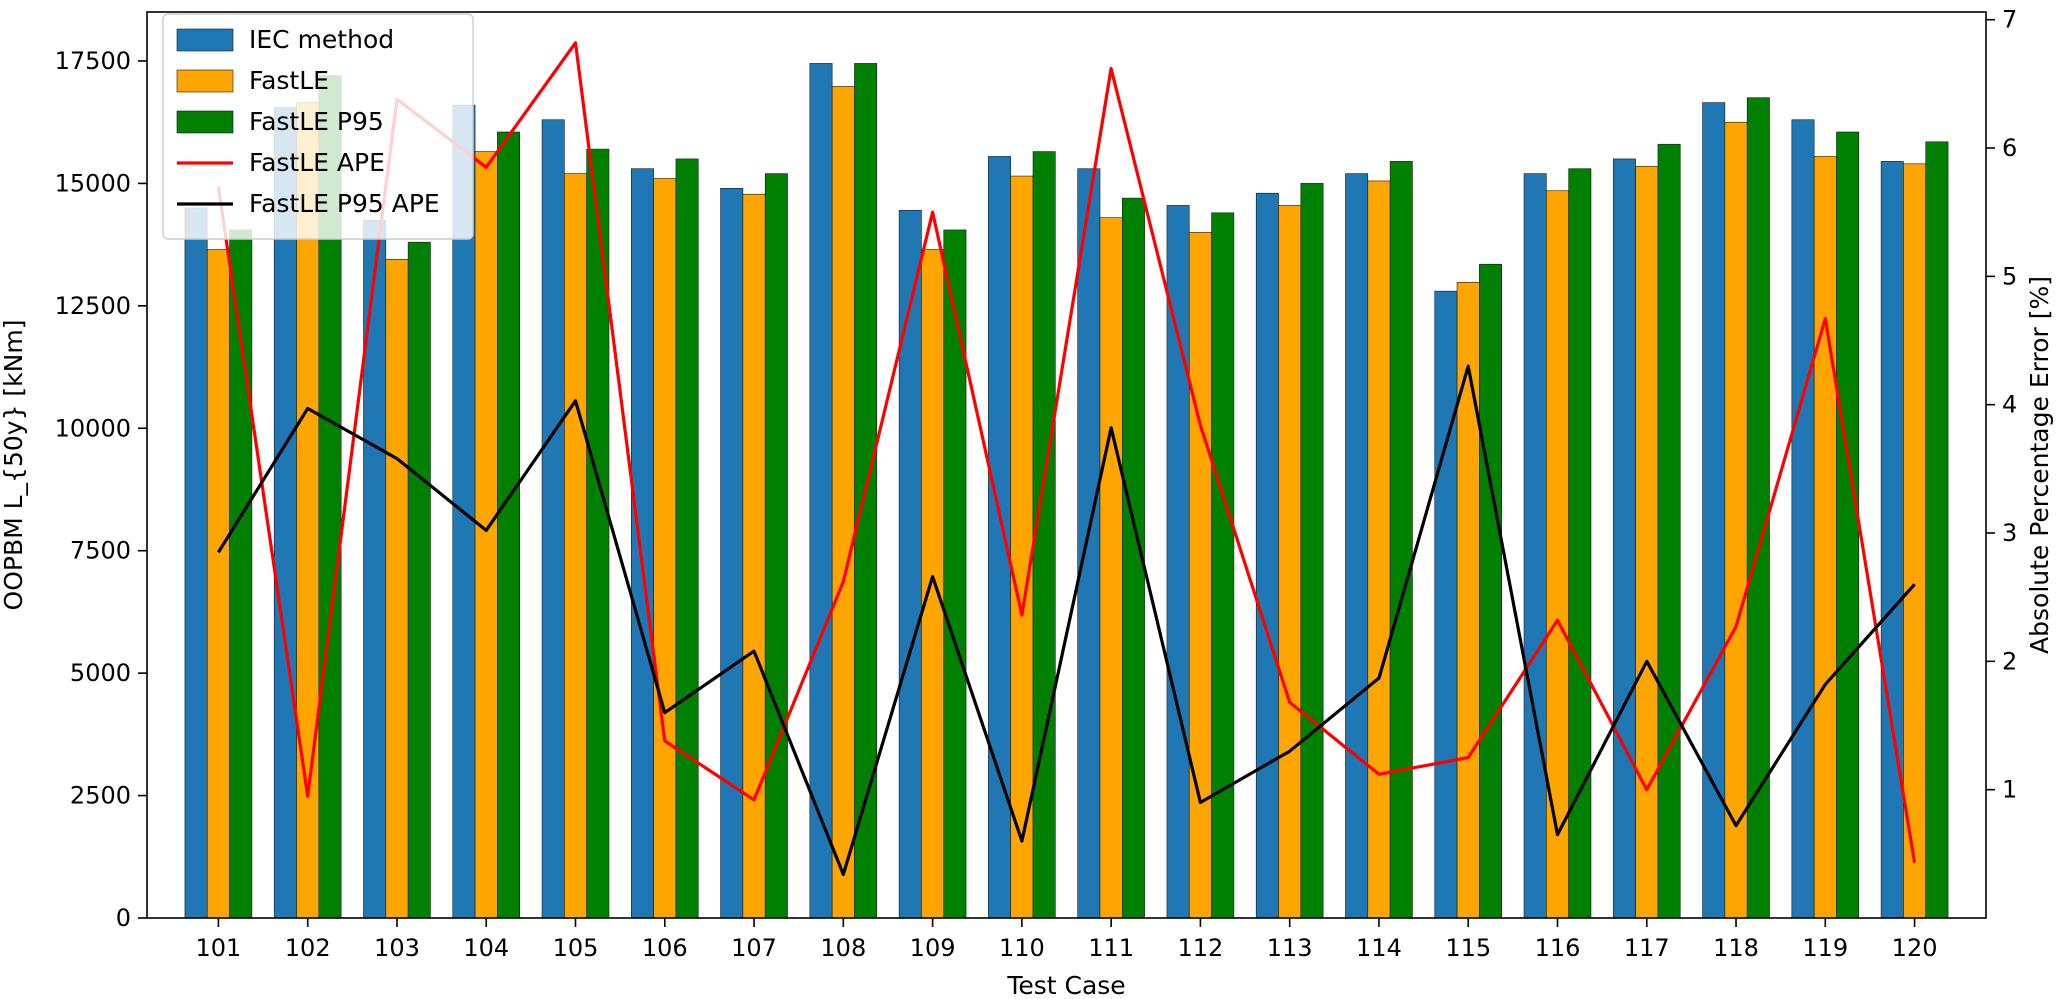  Describe the element at coordinates (1022, 948) in the screenshot. I see `x-tick-label: 110` at that location.